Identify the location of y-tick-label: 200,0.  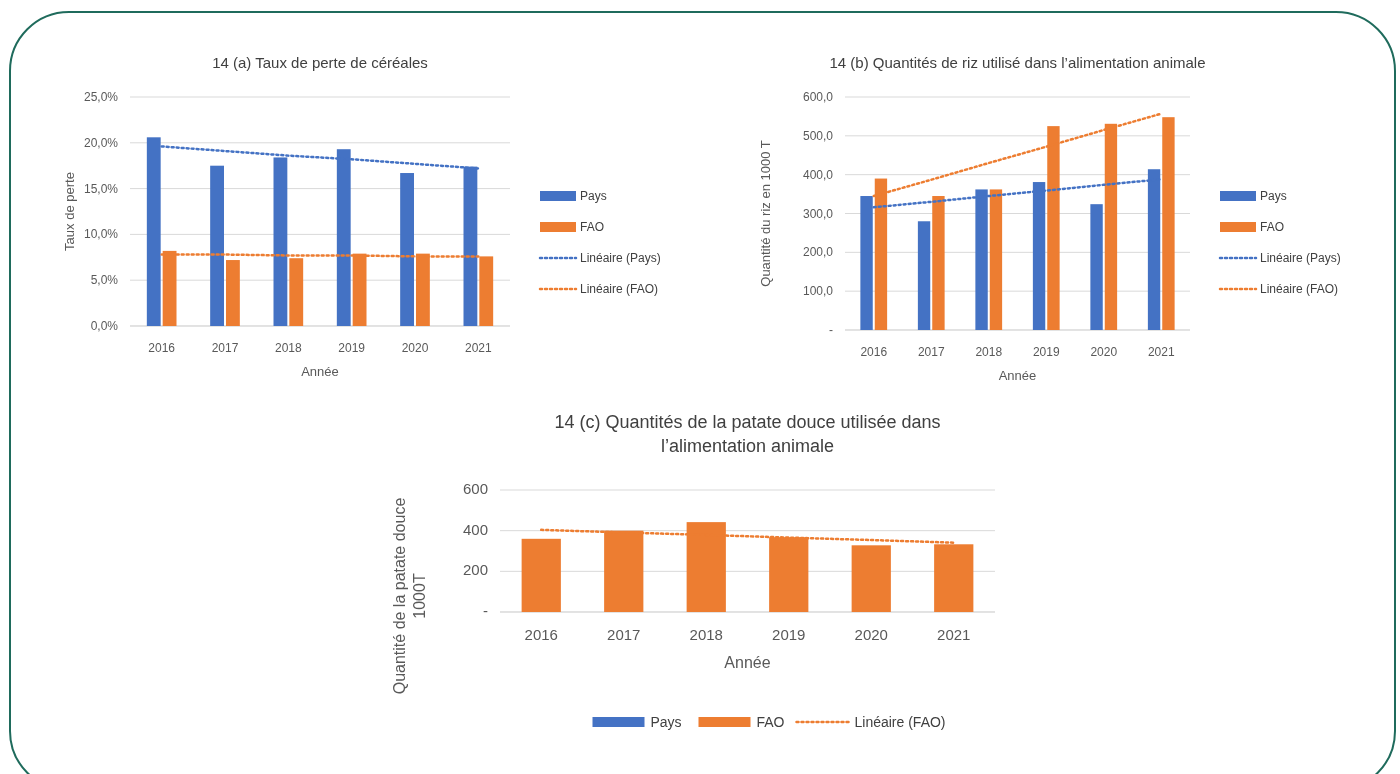
(818, 252).